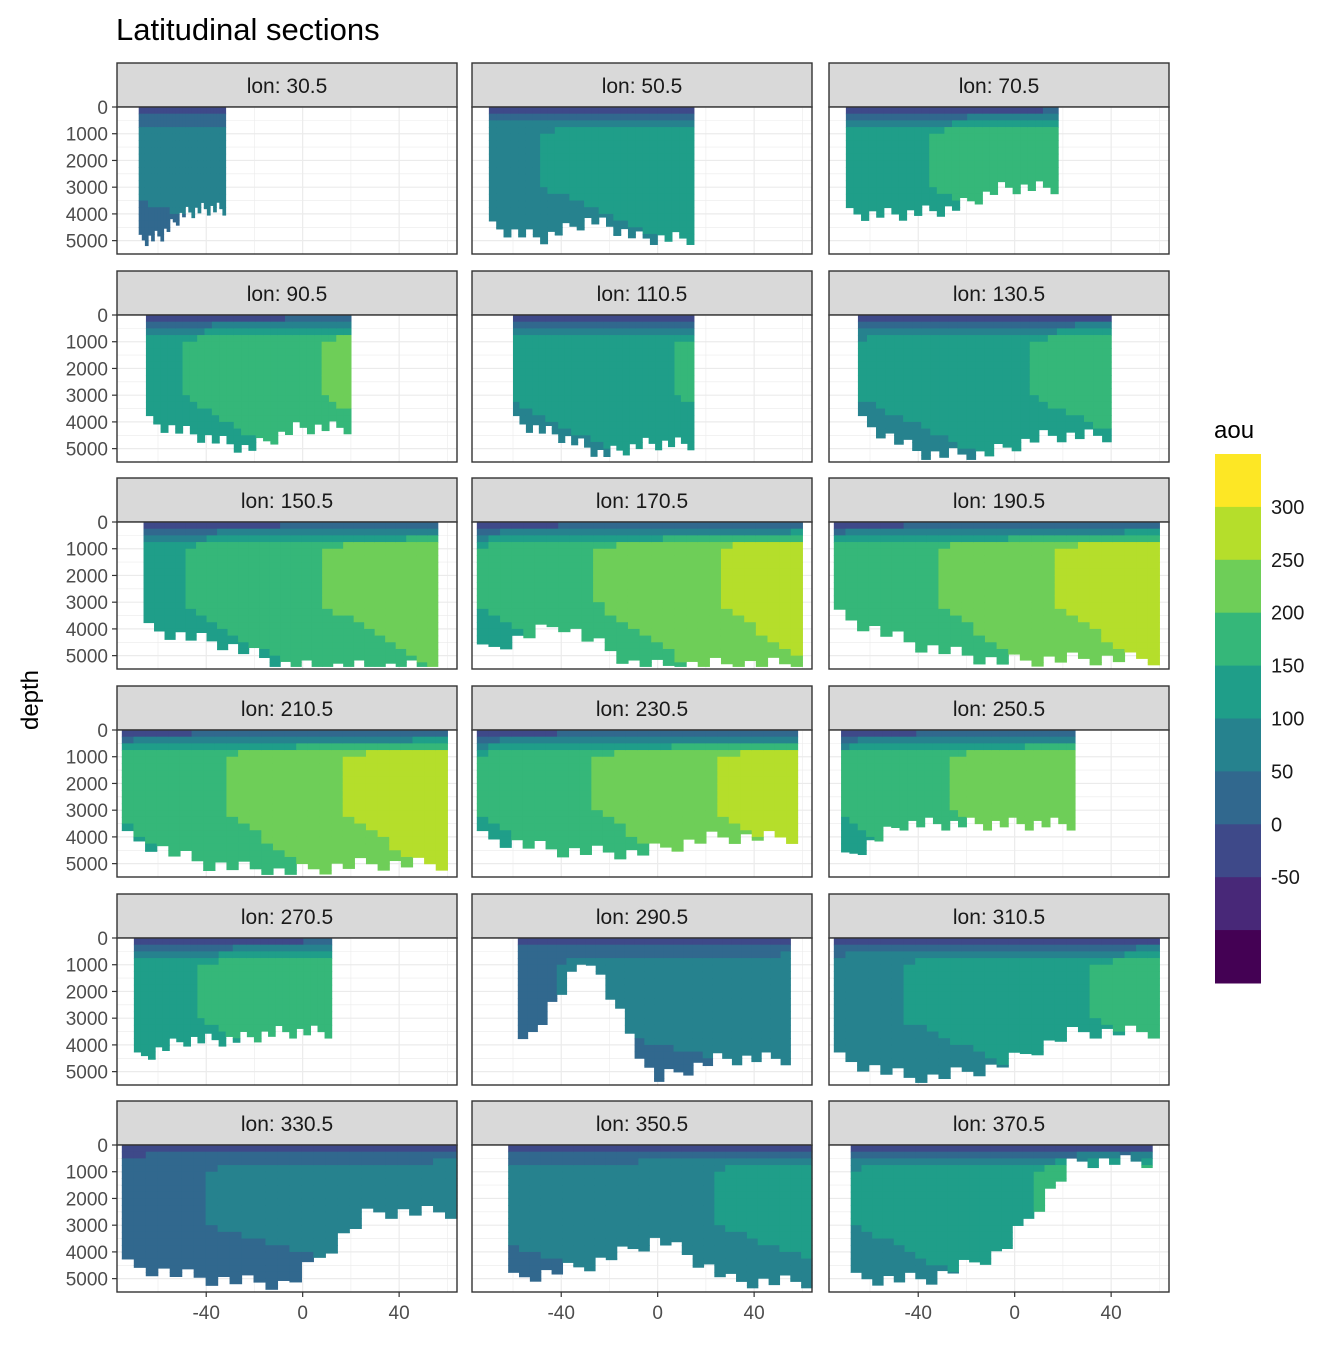 This screenshot has width=1344, height=1349. I want to click on facet-panel: lon: 170.5, so click(642, 573).